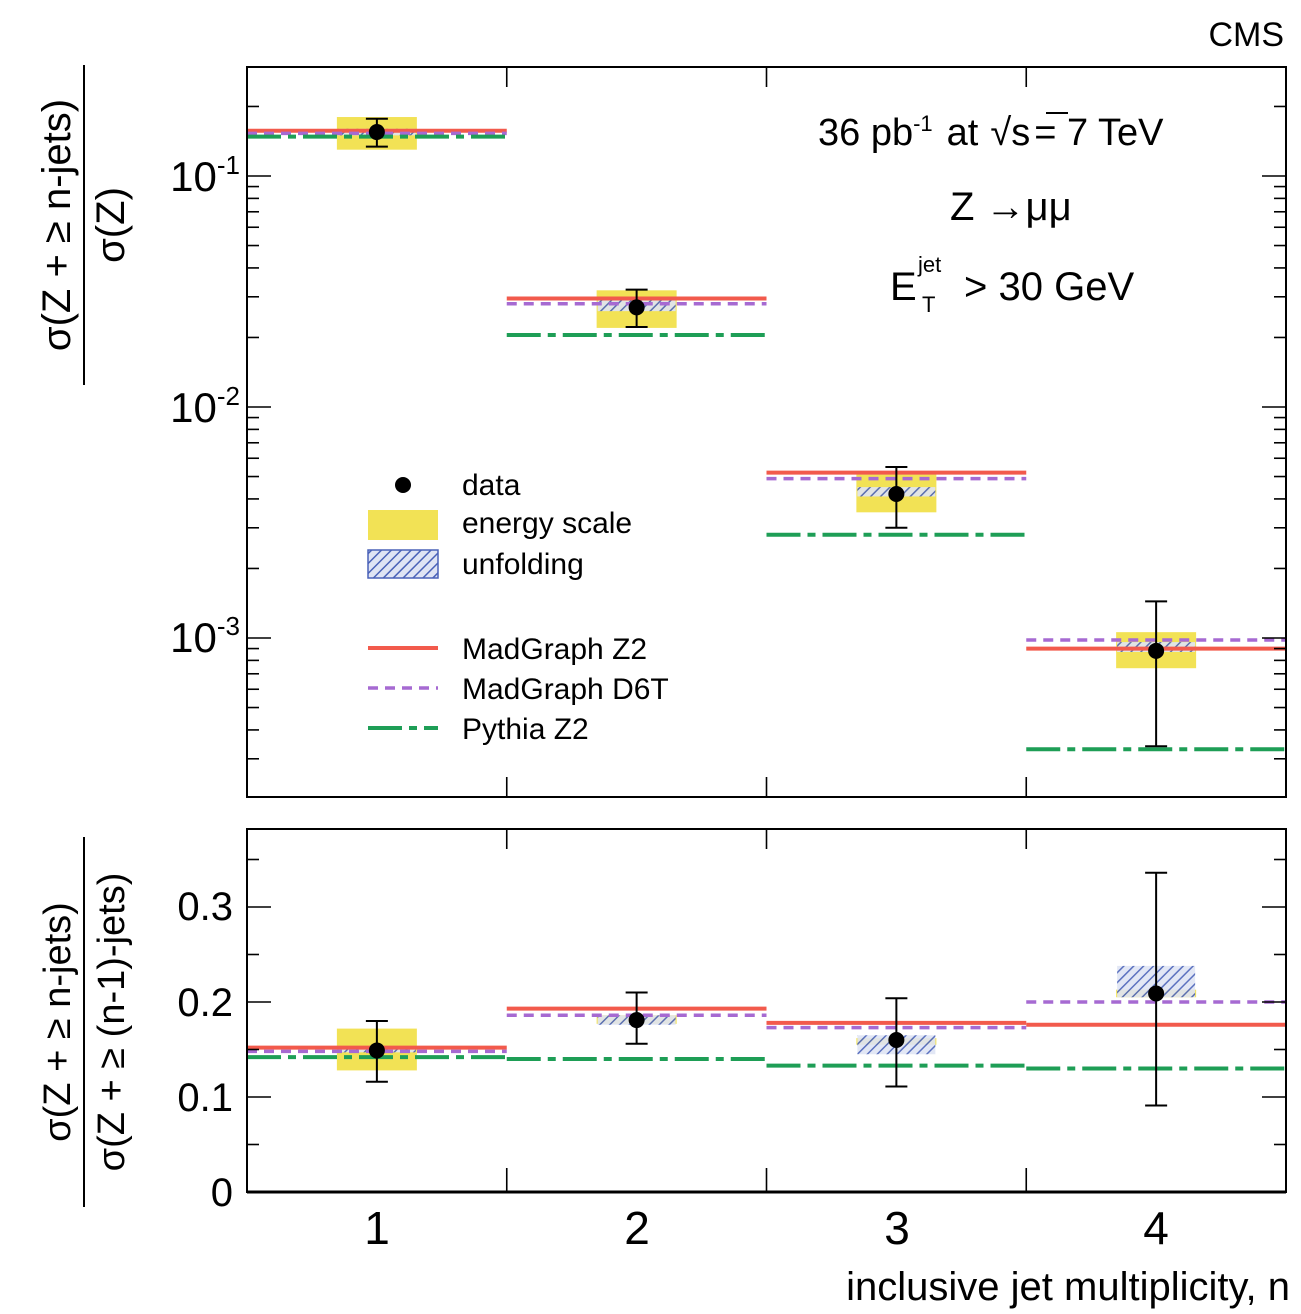 The image size is (1301, 1314). I want to click on legend-energy-scale-box, so click(403, 525).